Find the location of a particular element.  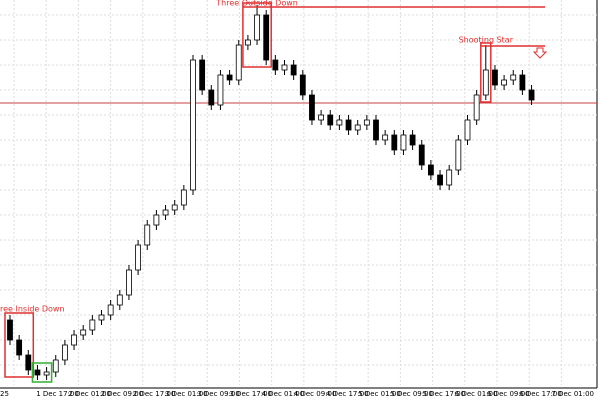

pattern-label: Three Outside Down is located at coordinates (256, 4).